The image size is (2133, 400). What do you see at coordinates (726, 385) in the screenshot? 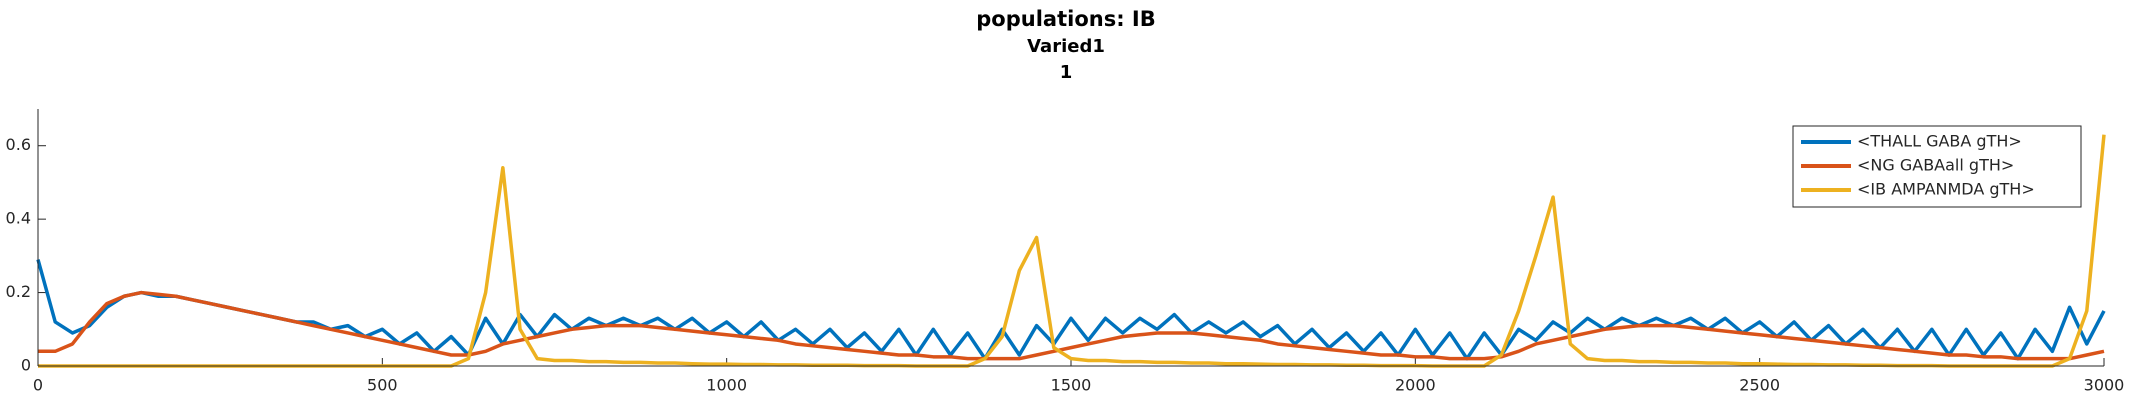
I see `x-tick-label: 1000` at bounding box center [726, 385].